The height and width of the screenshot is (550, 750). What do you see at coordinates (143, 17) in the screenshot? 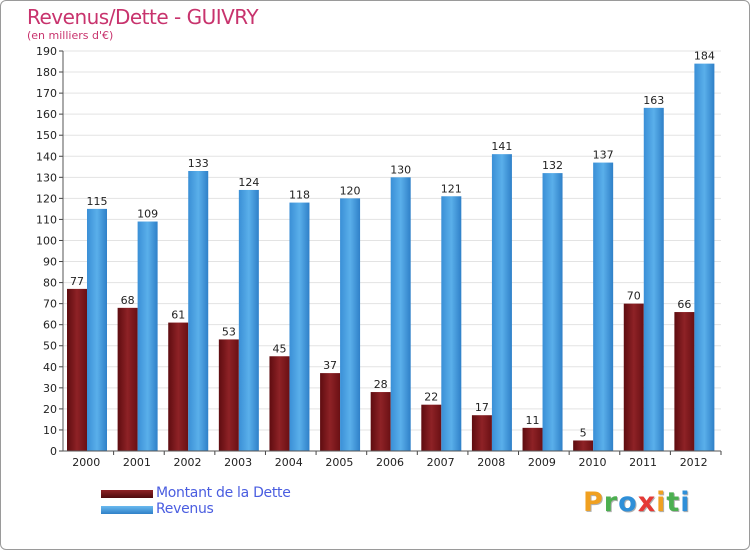
I see `chart-title: Revenus/Dette - GUIVRY` at bounding box center [143, 17].